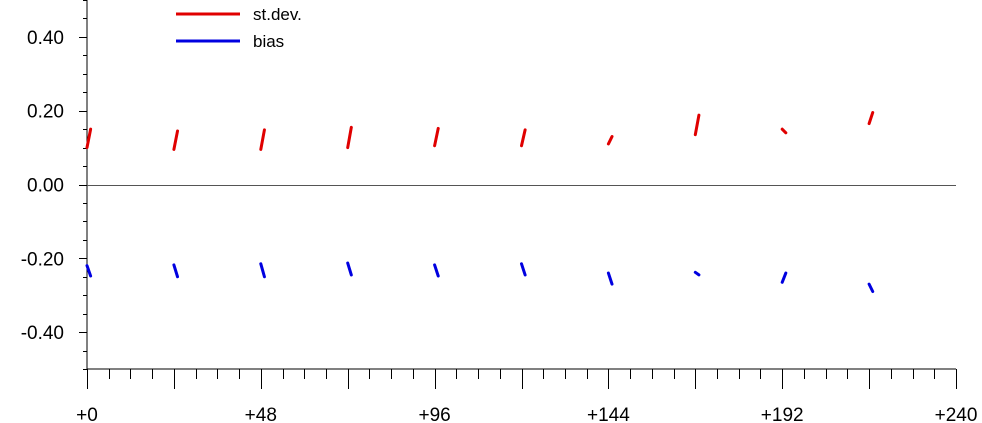  What do you see at coordinates (608, 414) in the screenshot?
I see `x-tick-label: +144` at bounding box center [608, 414].